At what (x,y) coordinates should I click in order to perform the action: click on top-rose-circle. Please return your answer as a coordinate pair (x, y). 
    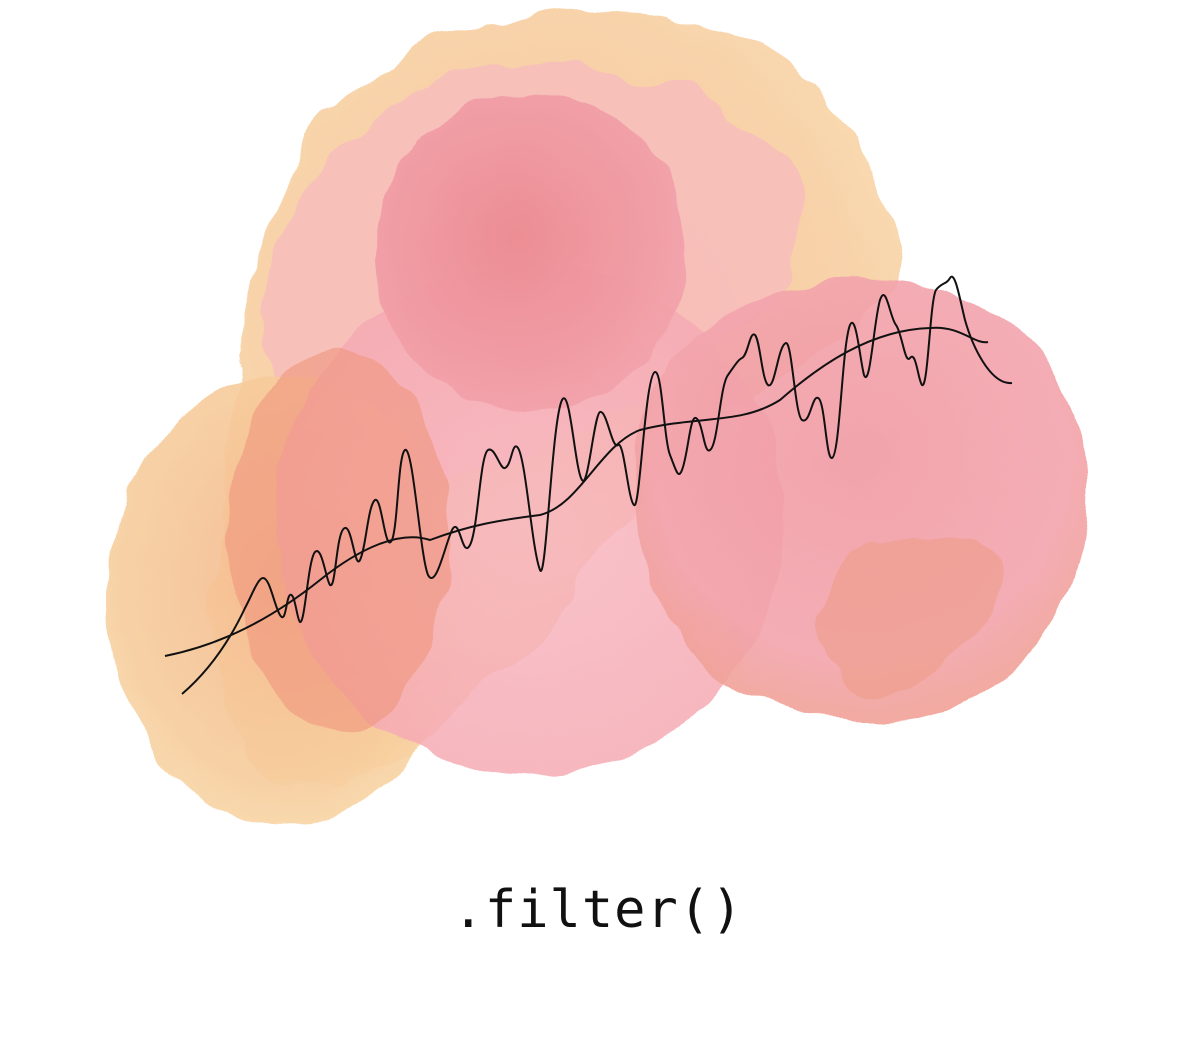
    Looking at the image, I should click on (530, 252).